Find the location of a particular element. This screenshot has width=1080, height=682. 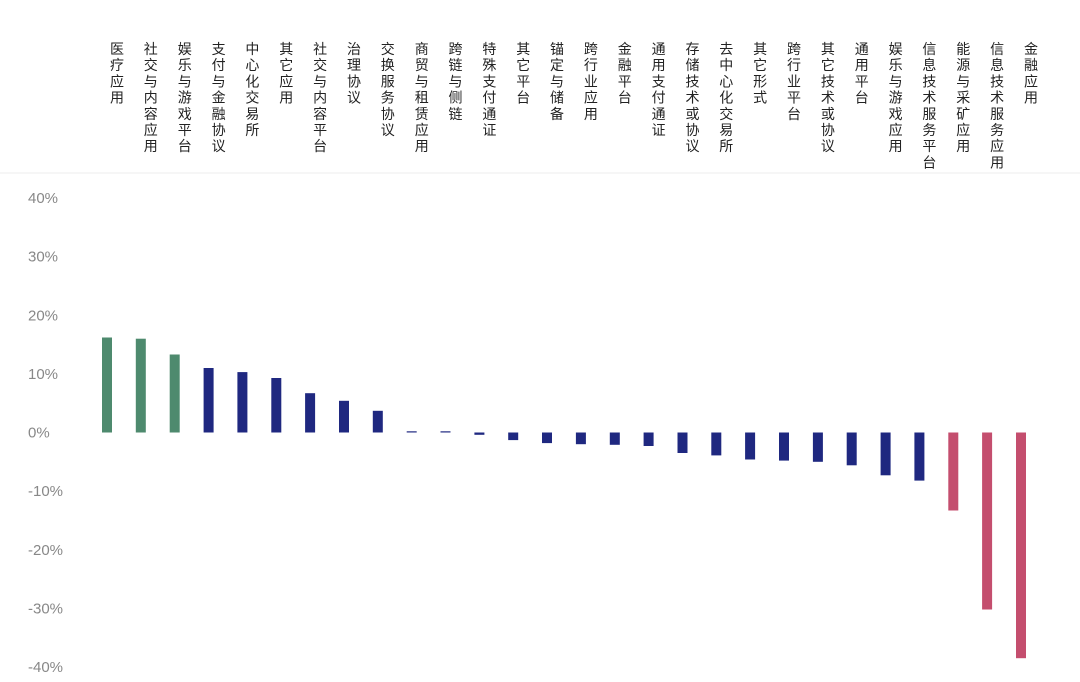

y-tick-label: 0% is located at coordinates (39, 433).